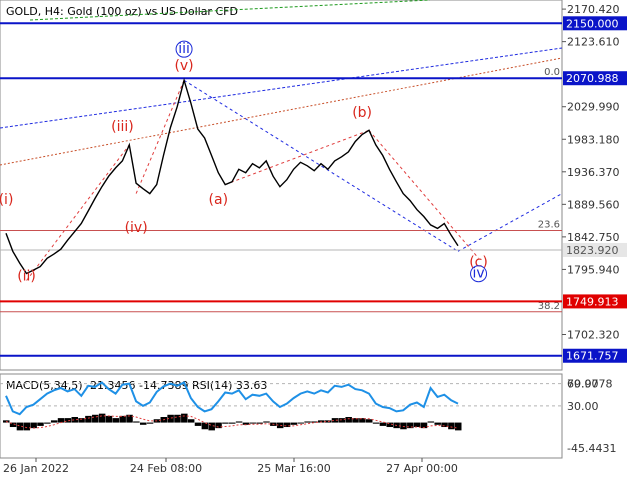 The height and width of the screenshot is (484, 640). I want to click on price-tick-label: 1702.320, so click(593, 334).